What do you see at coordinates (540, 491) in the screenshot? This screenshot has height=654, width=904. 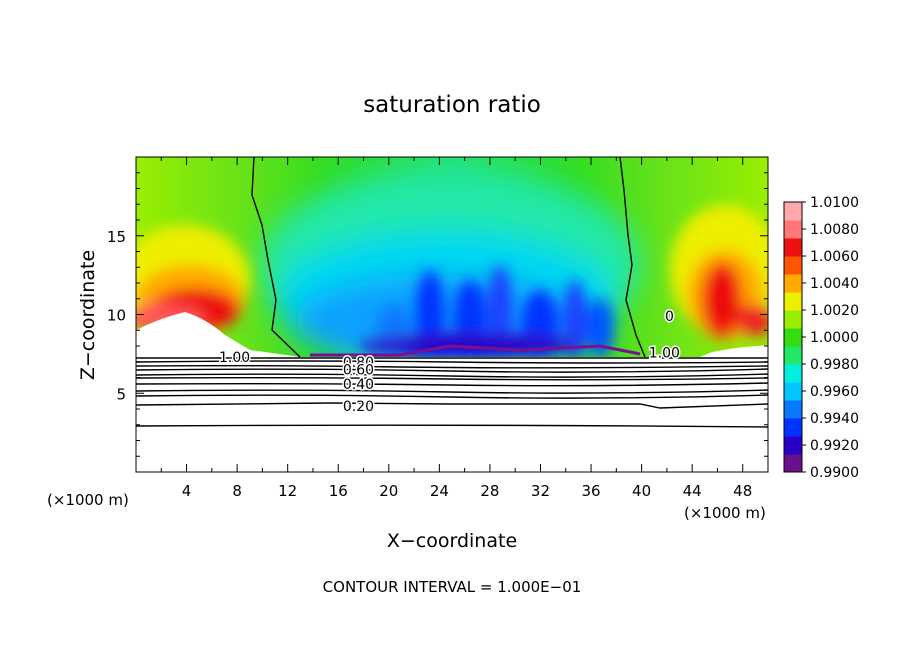 I see `x-tick-label: 32` at bounding box center [540, 491].